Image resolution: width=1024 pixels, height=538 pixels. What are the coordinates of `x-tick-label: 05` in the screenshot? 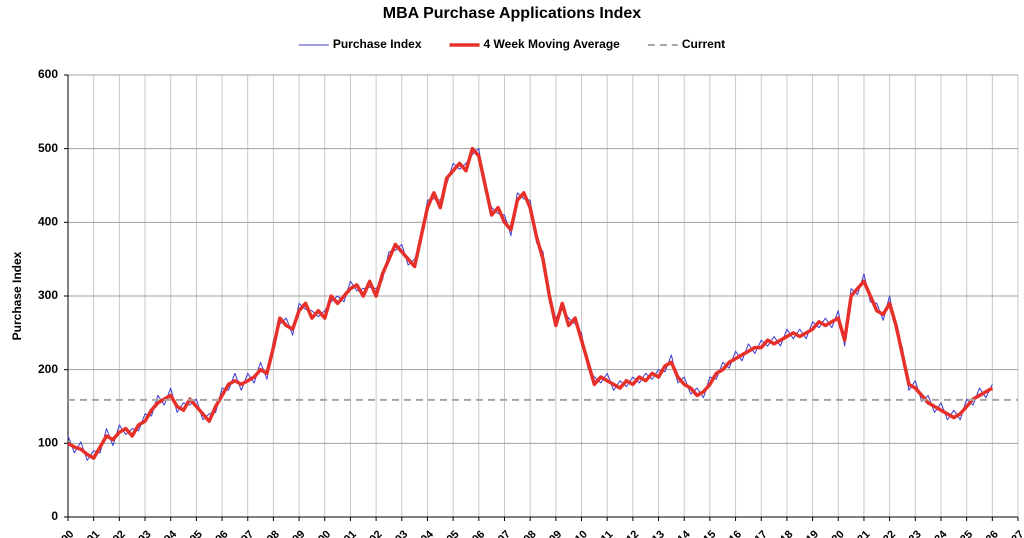 It's located at (452, 533).